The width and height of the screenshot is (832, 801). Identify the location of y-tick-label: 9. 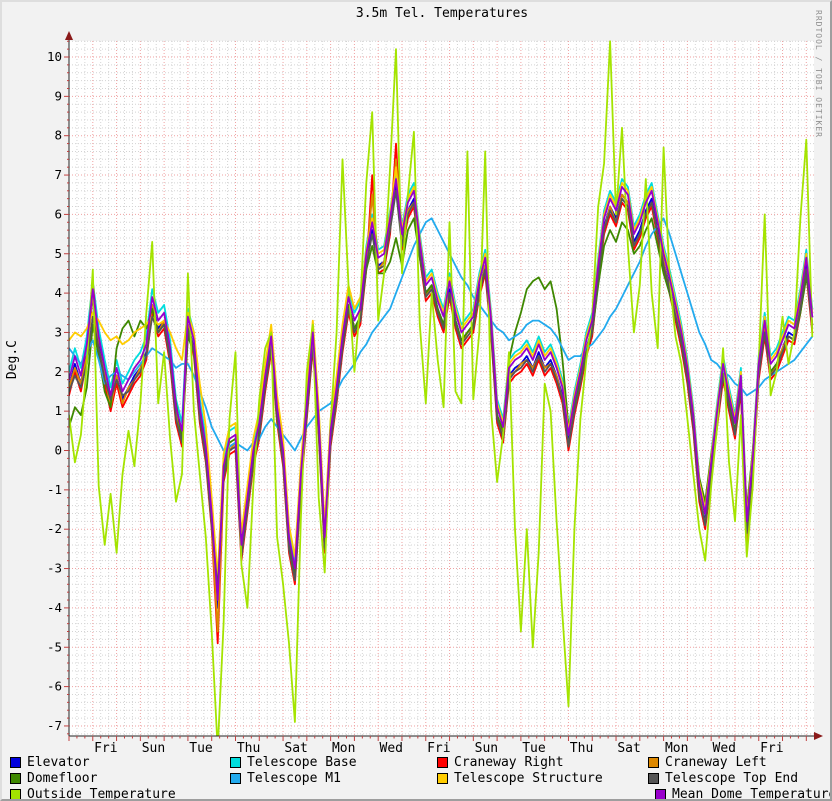
(58, 95).